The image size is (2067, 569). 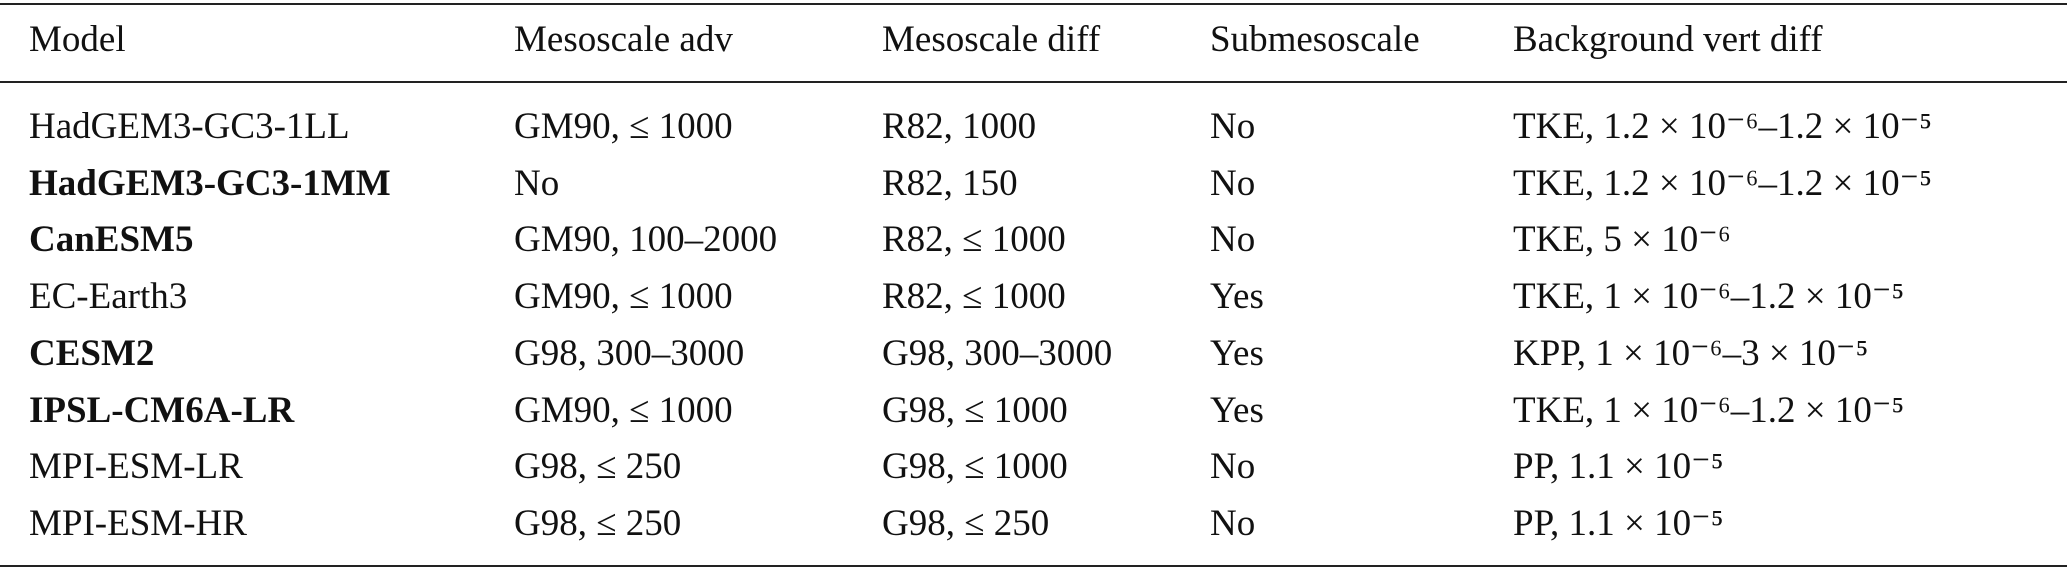 What do you see at coordinates (1315, 39) in the screenshot?
I see `header-cell: Submesoscale` at bounding box center [1315, 39].